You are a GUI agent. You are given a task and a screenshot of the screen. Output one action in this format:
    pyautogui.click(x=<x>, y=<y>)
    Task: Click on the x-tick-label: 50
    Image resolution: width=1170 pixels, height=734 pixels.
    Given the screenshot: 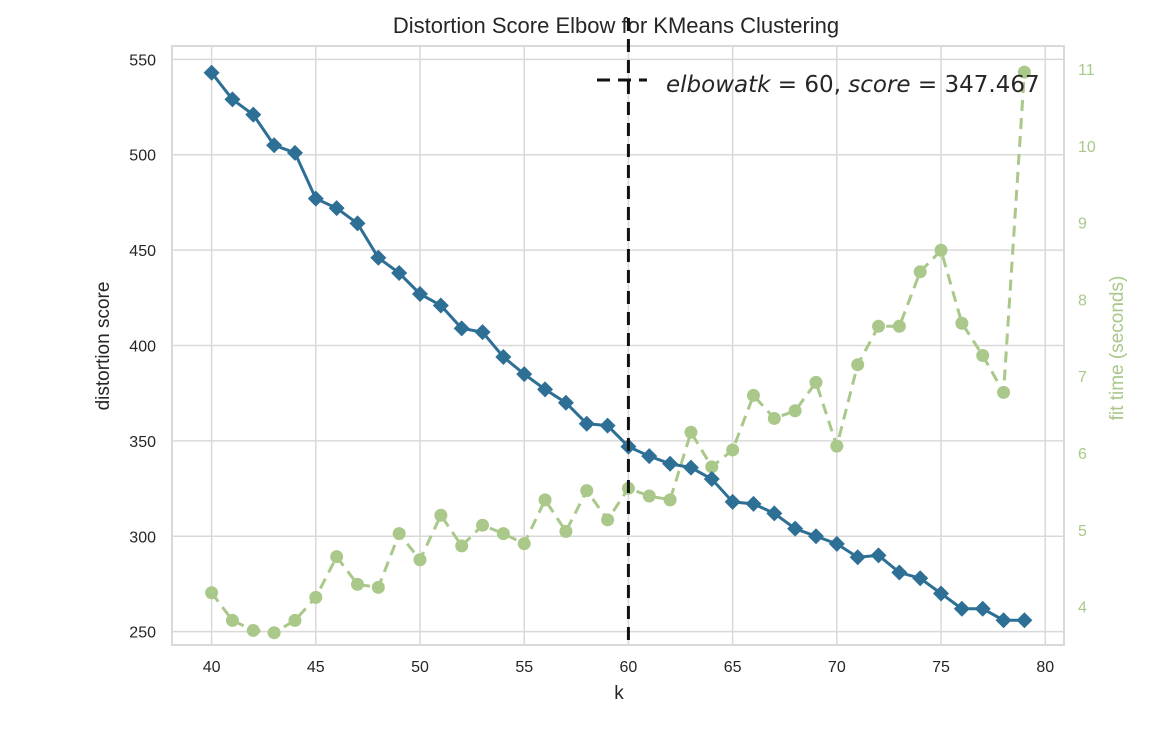 What is the action you would take?
    pyautogui.click(x=420, y=667)
    